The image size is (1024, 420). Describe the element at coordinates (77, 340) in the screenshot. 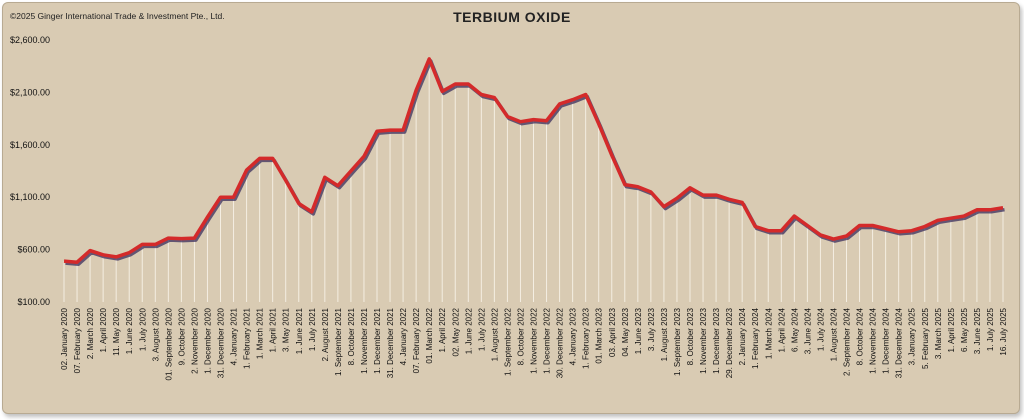

I see `x-tick-label: 07. February 2020` at that location.